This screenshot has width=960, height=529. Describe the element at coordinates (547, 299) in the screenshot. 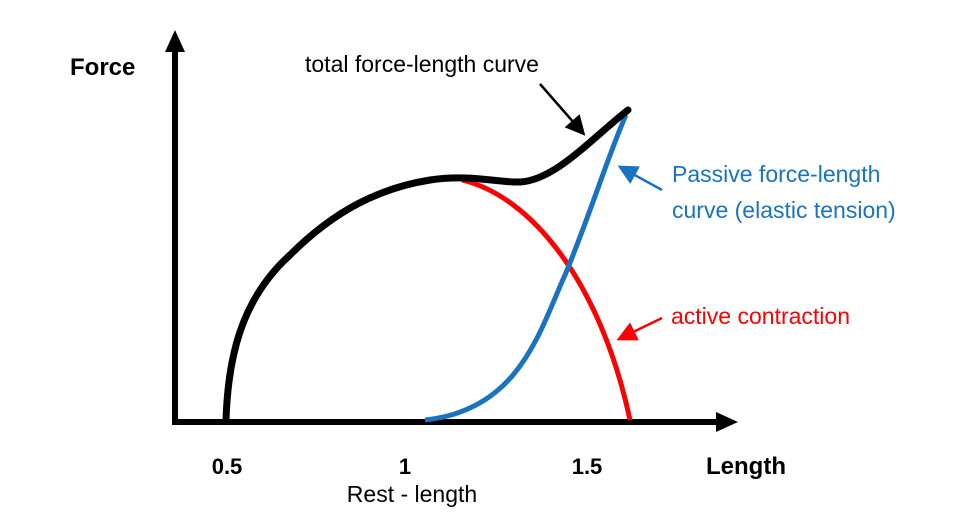

I see `curve-active` at that location.